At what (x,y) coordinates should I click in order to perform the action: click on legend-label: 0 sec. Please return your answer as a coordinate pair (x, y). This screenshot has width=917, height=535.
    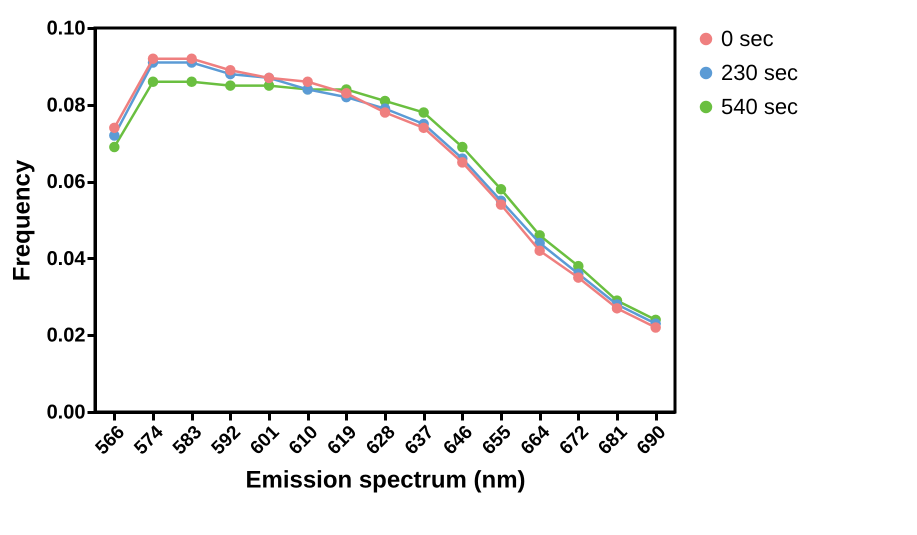
    Looking at the image, I should click on (747, 38).